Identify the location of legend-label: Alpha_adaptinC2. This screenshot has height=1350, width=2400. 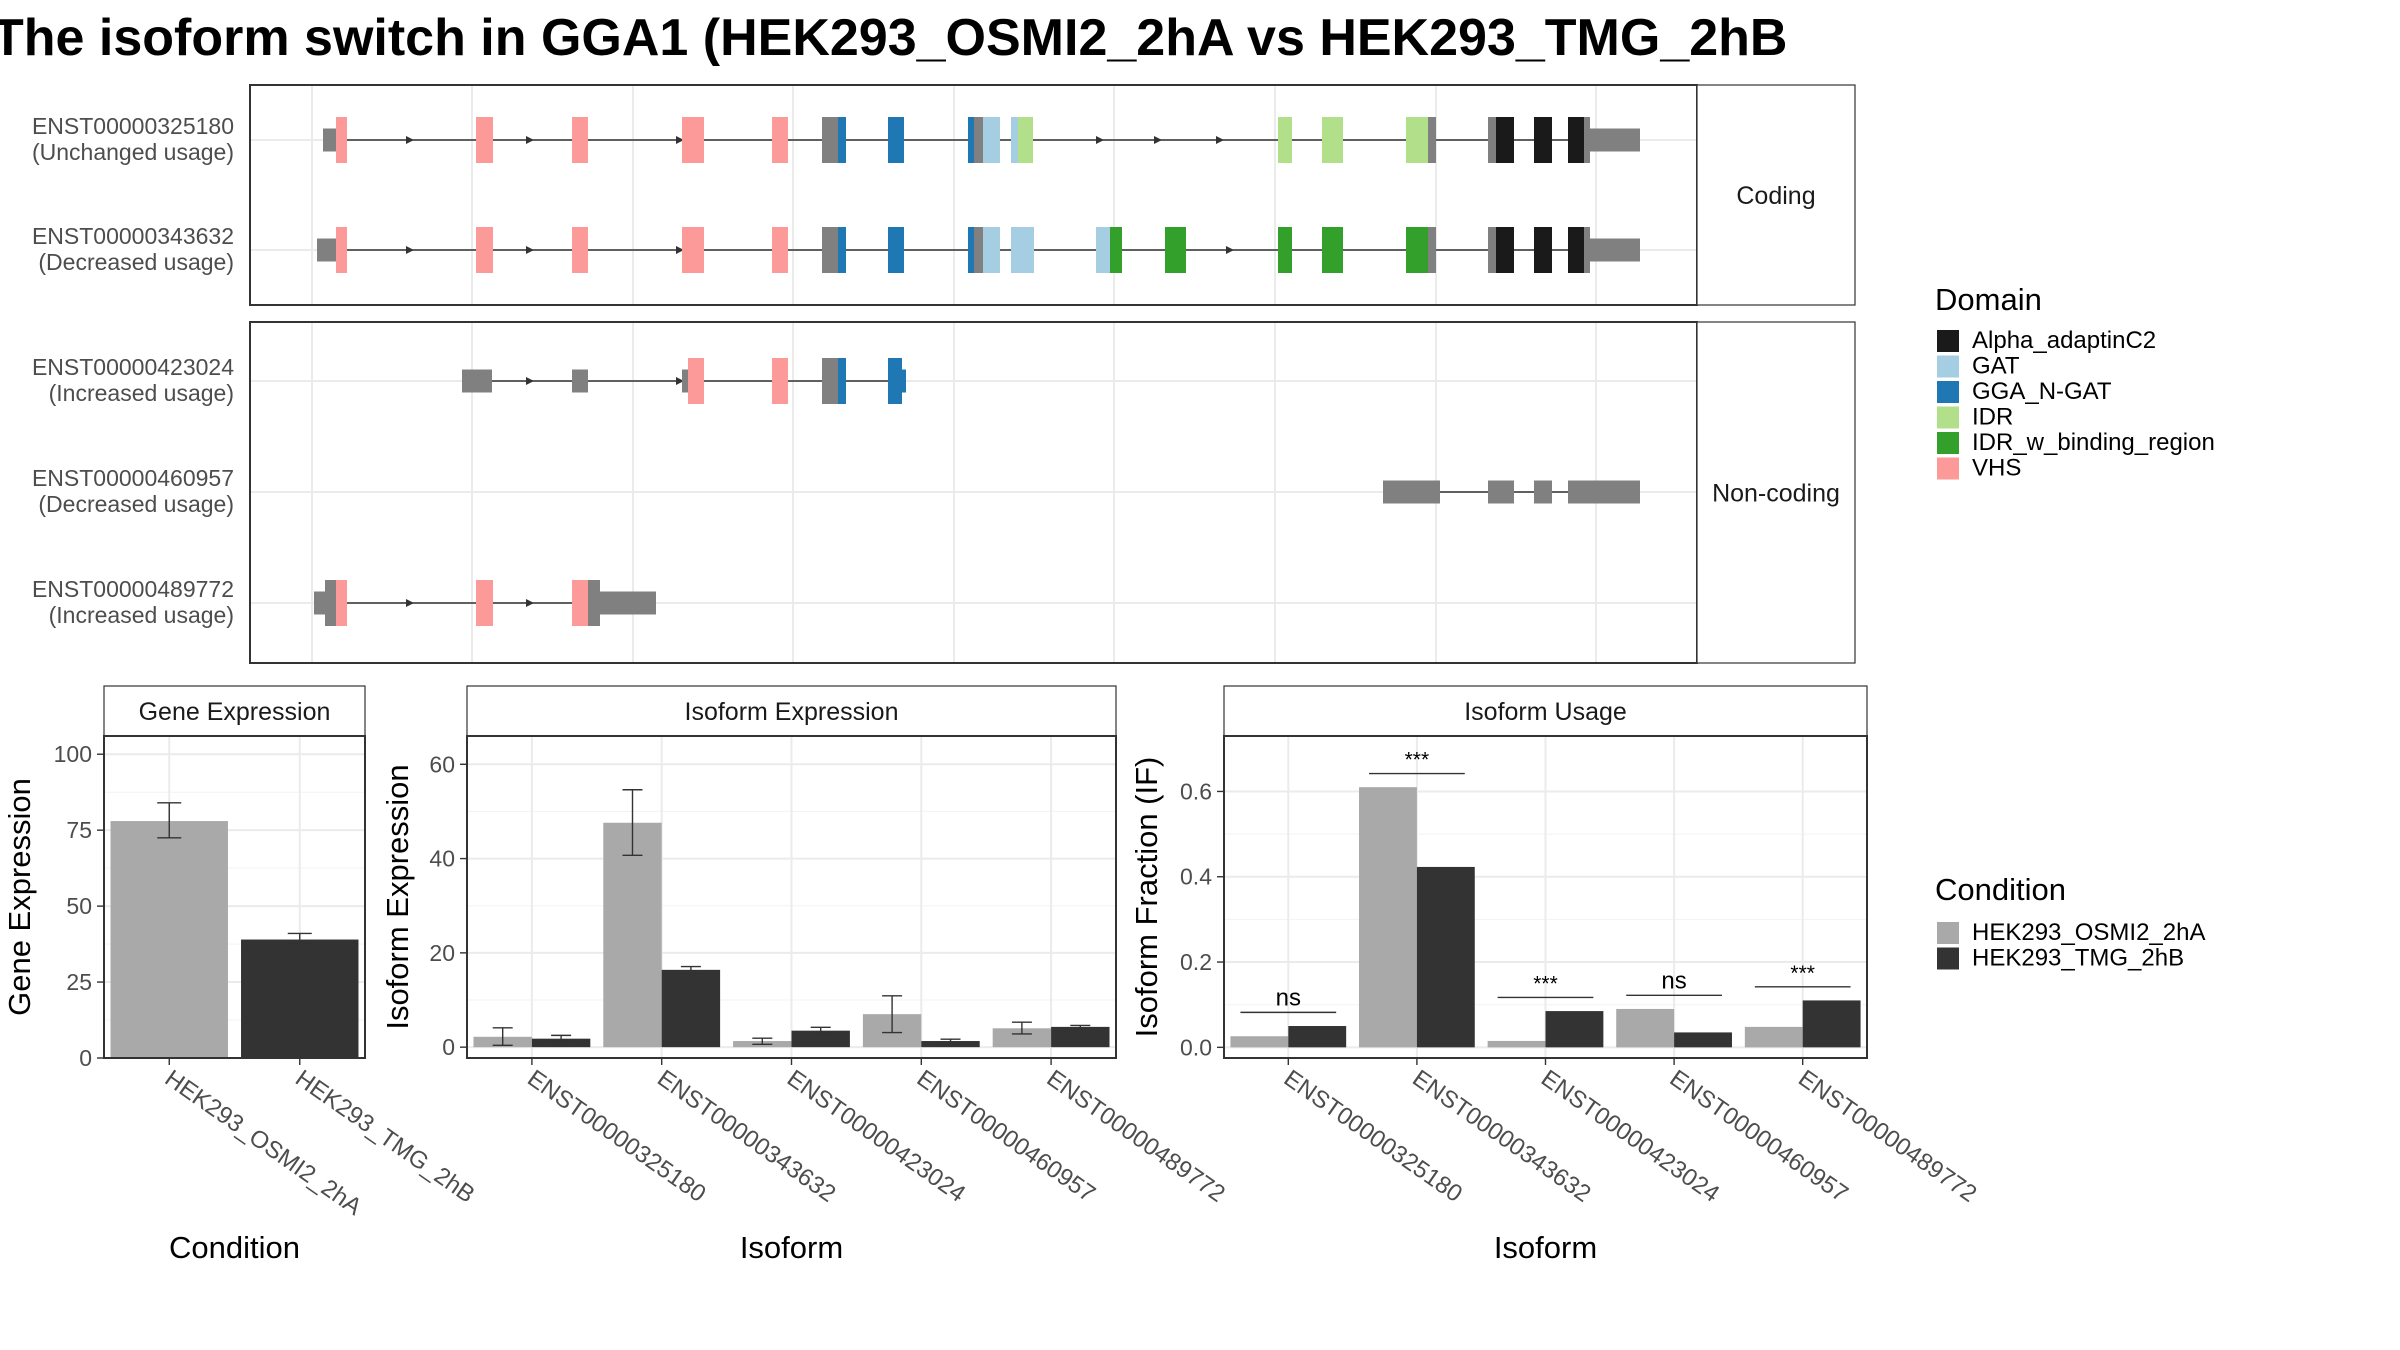
(2064, 340).